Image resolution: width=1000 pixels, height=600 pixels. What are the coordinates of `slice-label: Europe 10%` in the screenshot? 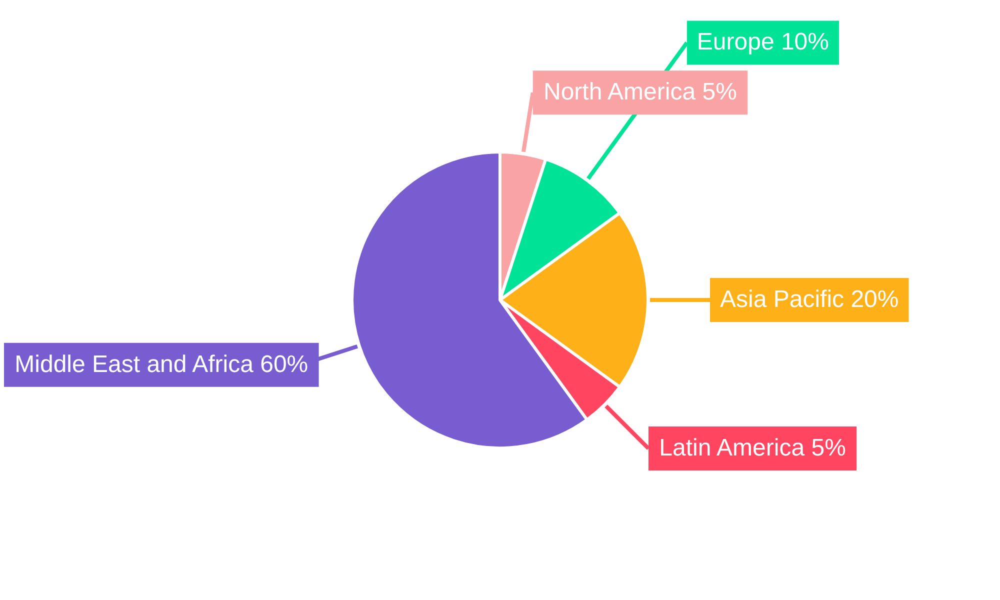 It's located at (762, 42).